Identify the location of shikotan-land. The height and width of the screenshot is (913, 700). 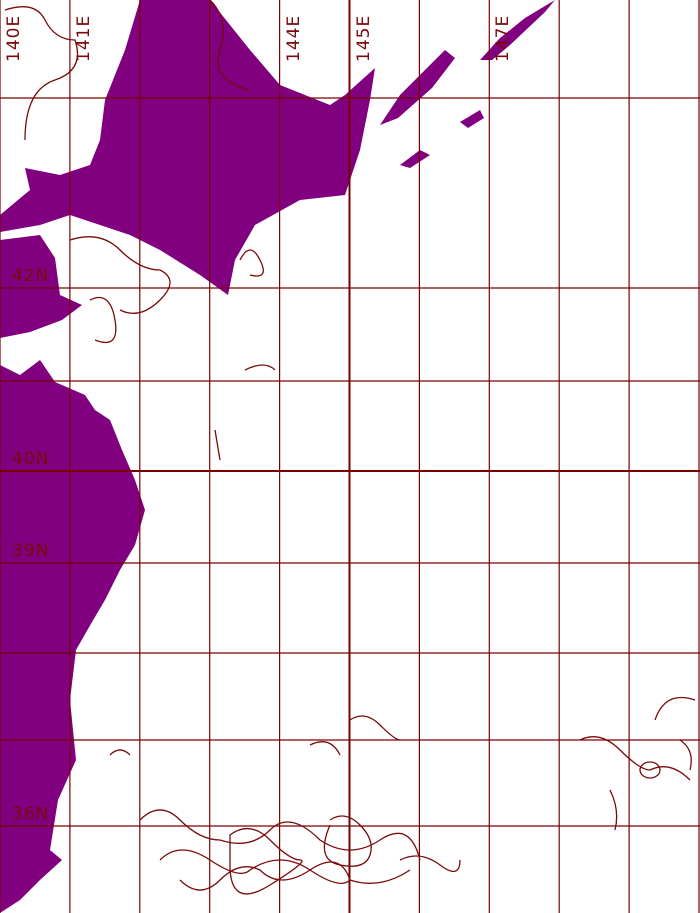
(472, 119).